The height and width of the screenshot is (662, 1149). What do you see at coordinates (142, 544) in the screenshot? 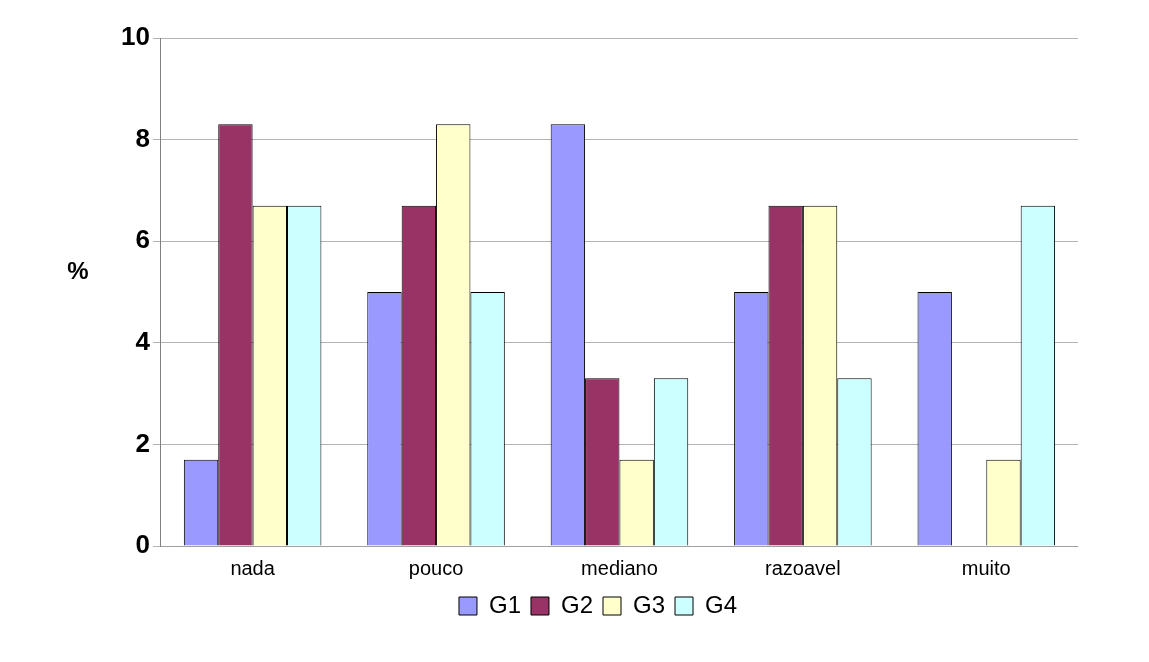
I see `y-tick-label: 0` at bounding box center [142, 544].